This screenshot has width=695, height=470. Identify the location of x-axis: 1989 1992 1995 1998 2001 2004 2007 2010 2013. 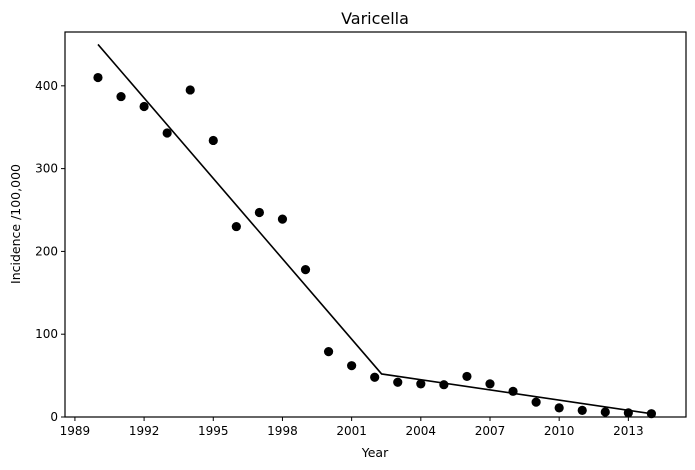
(352, 427).